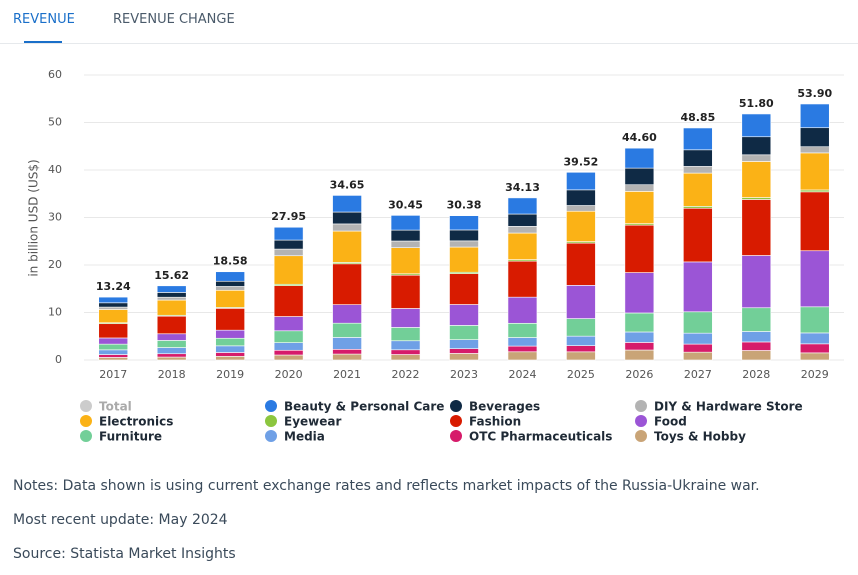 The width and height of the screenshot is (858, 575). I want to click on legend-label: Toys & Hobby, so click(700, 437).